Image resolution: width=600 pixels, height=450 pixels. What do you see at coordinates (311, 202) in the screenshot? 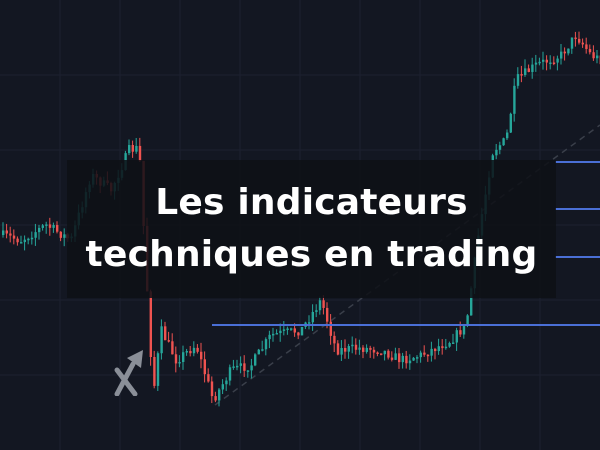
I see `title-line-1: Les indicateurs` at bounding box center [311, 202].